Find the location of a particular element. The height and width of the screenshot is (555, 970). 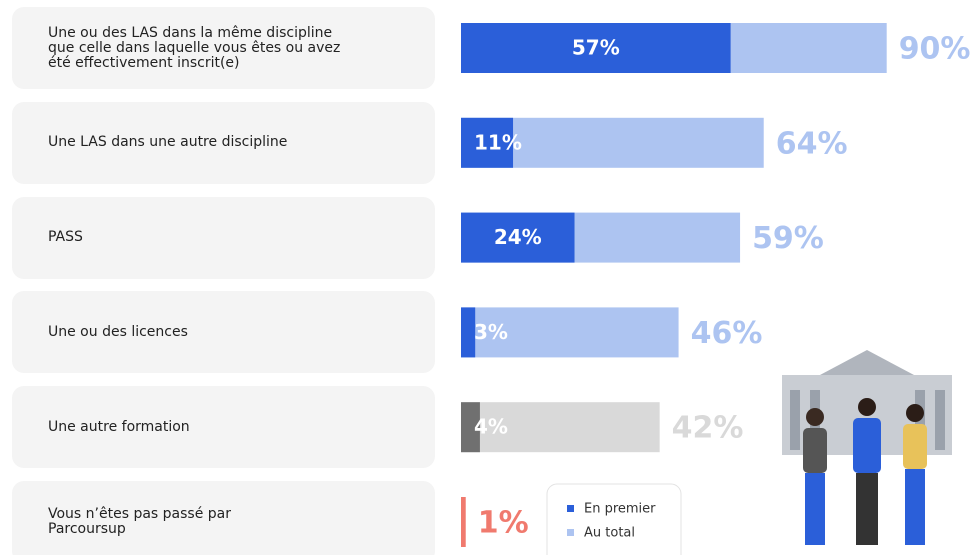

value-label: 1% is located at coordinates (503, 523).